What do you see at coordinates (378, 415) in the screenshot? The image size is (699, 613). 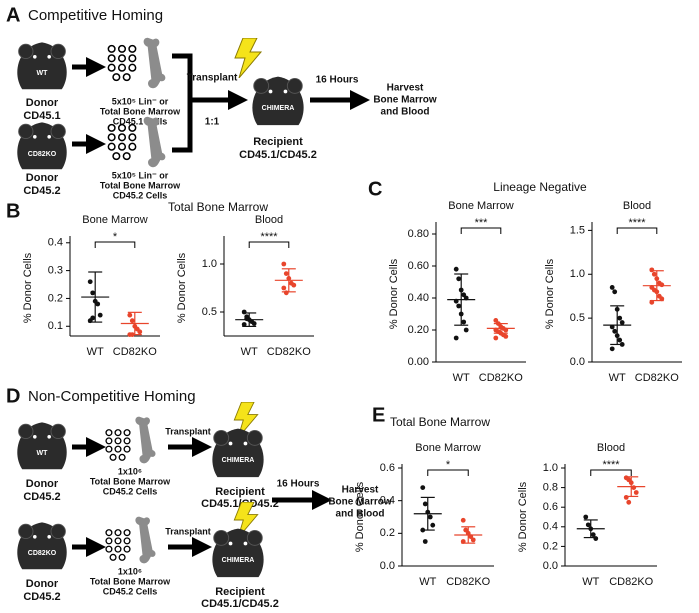 I see `panel-letter: E` at bounding box center [378, 415].